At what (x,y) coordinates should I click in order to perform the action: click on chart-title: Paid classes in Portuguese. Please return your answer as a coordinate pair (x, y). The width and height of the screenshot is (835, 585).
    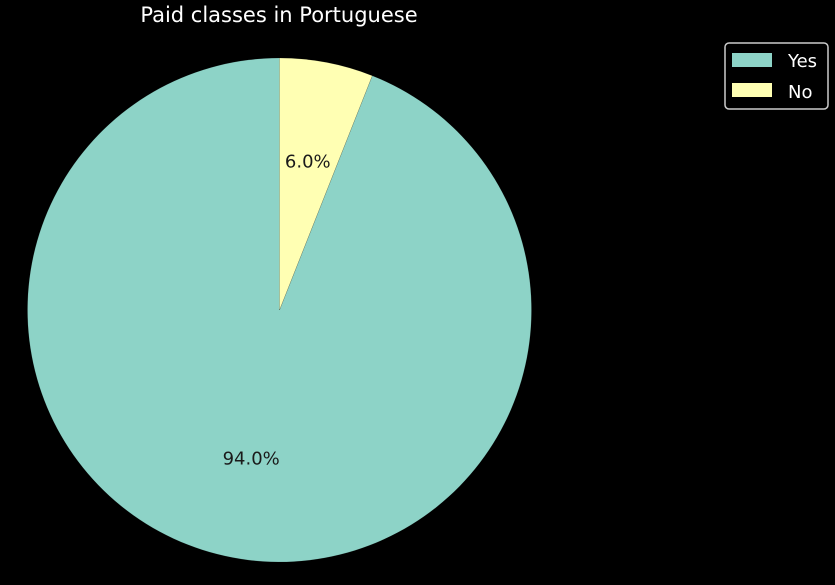
    Looking at the image, I should click on (278, 15).